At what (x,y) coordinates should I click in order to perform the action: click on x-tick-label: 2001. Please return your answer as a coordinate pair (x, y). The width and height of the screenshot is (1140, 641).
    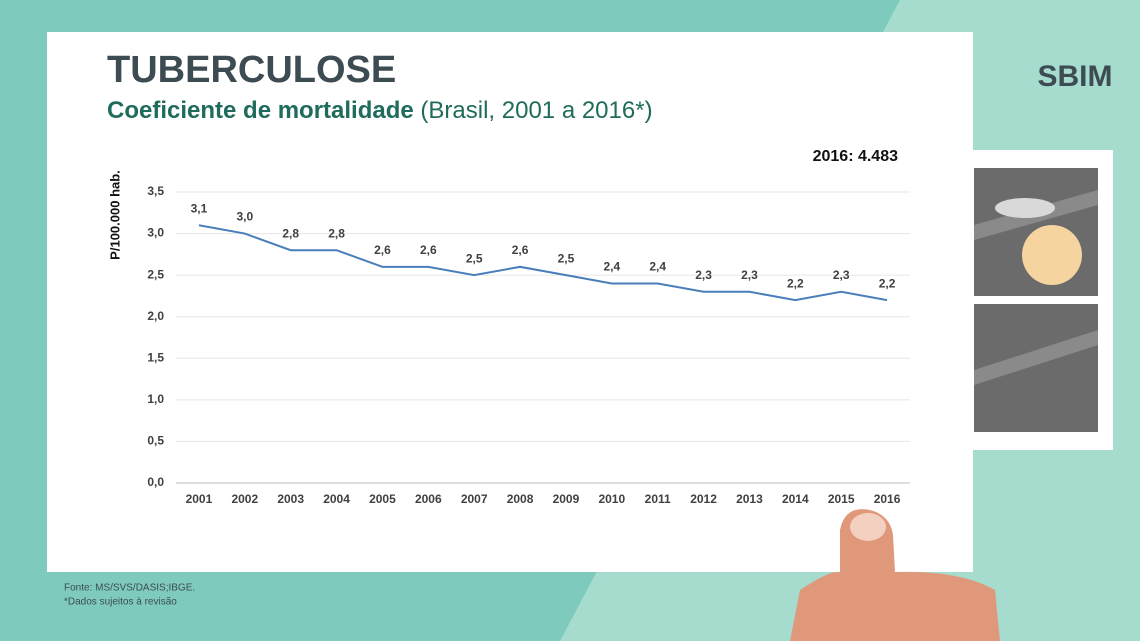
    Looking at the image, I should click on (199, 499).